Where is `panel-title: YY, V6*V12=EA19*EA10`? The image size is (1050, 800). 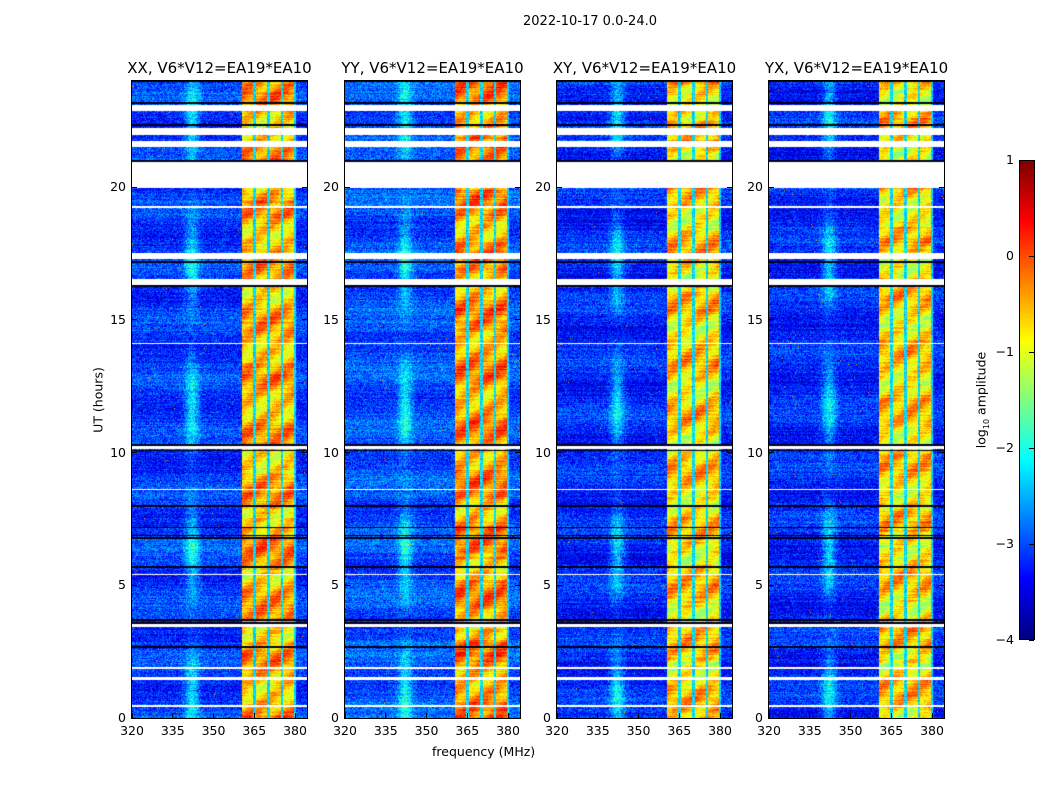 panel-title: YY, V6*V12=EA19*EA10 is located at coordinates (432, 68).